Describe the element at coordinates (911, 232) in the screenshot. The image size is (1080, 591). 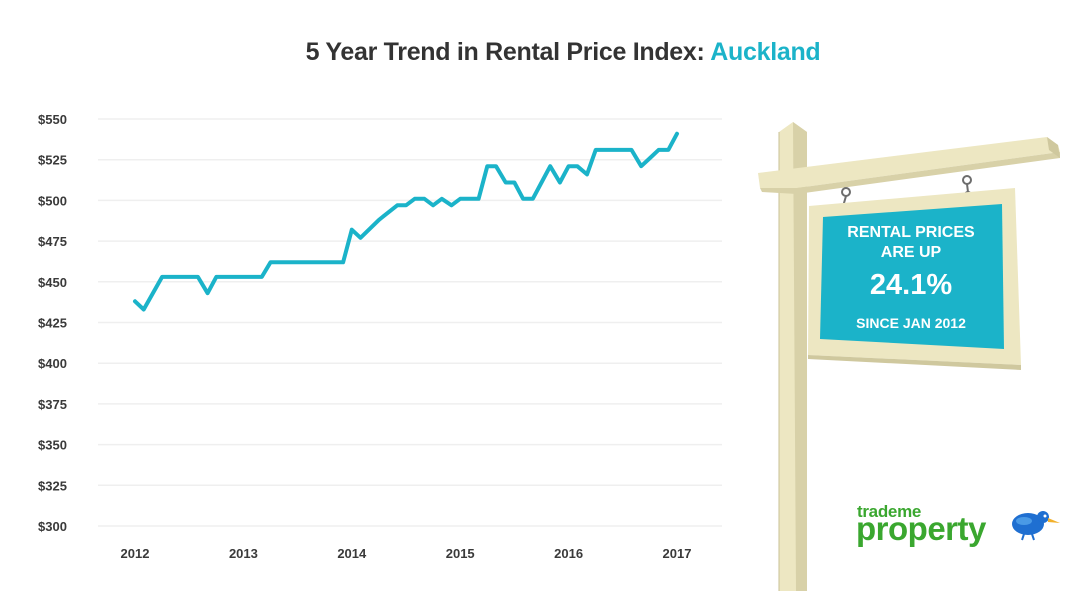
I see `sign-line-1: RENTAL PRICES` at that location.